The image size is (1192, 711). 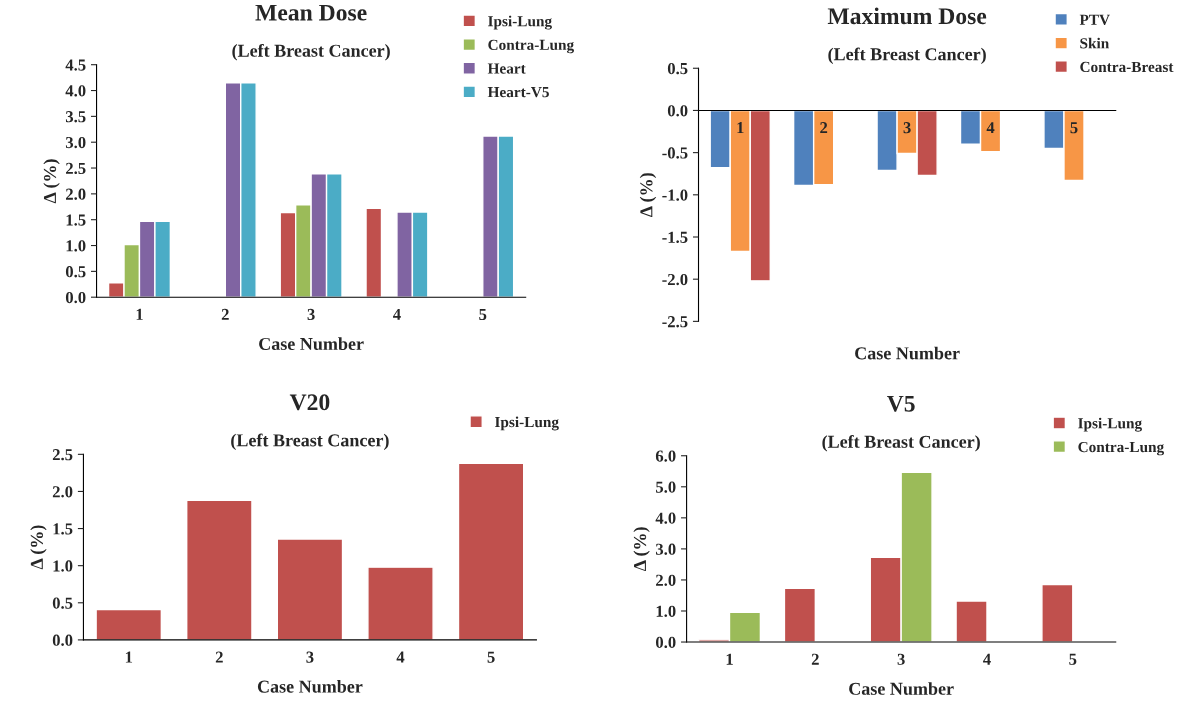 What do you see at coordinates (907, 16) in the screenshot?
I see `chart-title: Maximum Dose` at bounding box center [907, 16].